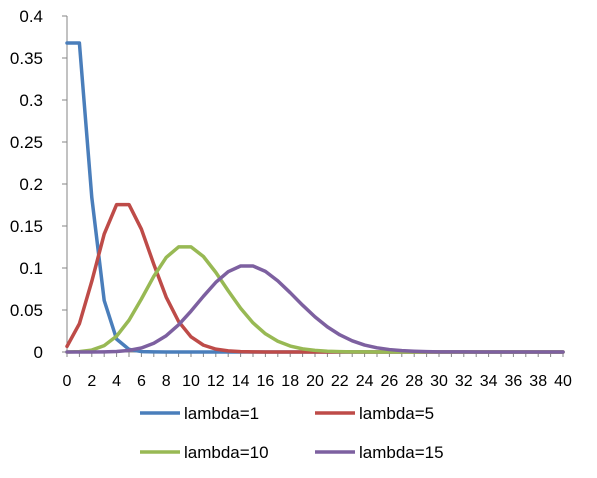 Image resolution: width=597 pixels, height=478 pixels. What do you see at coordinates (191, 381) in the screenshot?
I see `x-tick-label: 10` at bounding box center [191, 381].